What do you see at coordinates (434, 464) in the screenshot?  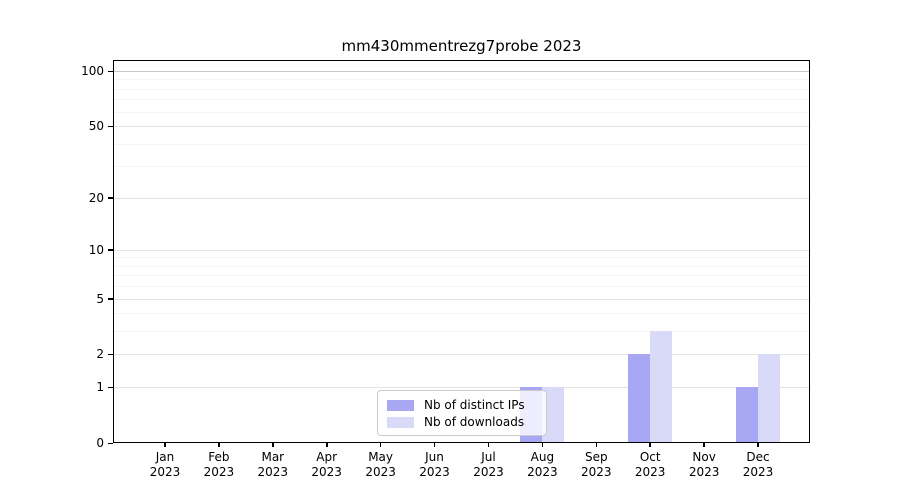 I see `x-tick-label: Jun 2023` at bounding box center [434, 464].